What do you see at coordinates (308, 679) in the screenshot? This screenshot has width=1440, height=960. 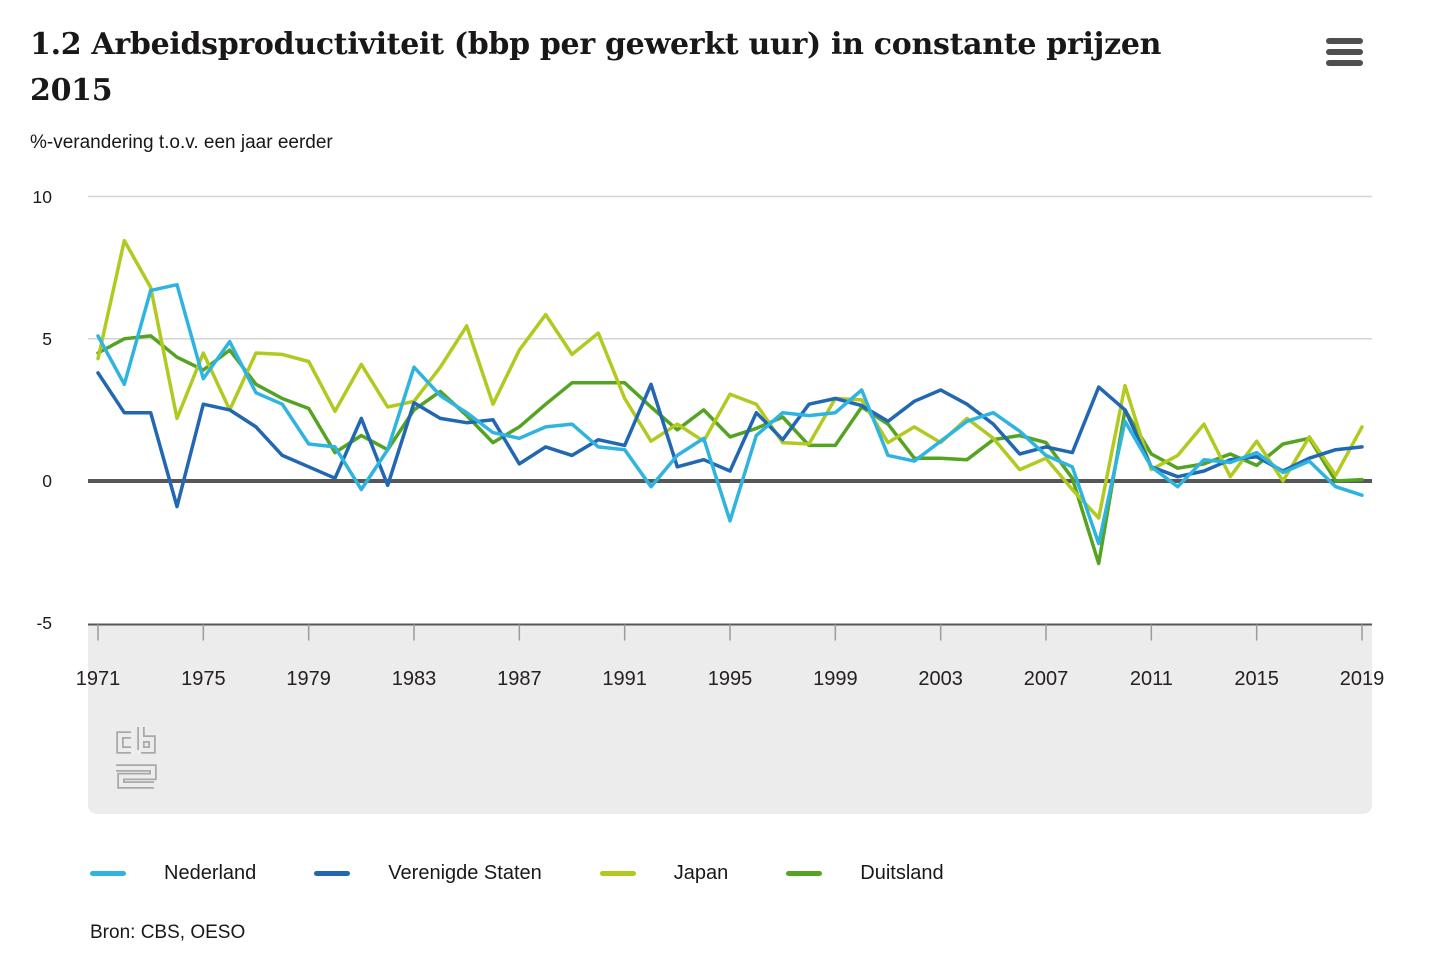 I see `x-tick-label-1979: 1979` at bounding box center [308, 679].